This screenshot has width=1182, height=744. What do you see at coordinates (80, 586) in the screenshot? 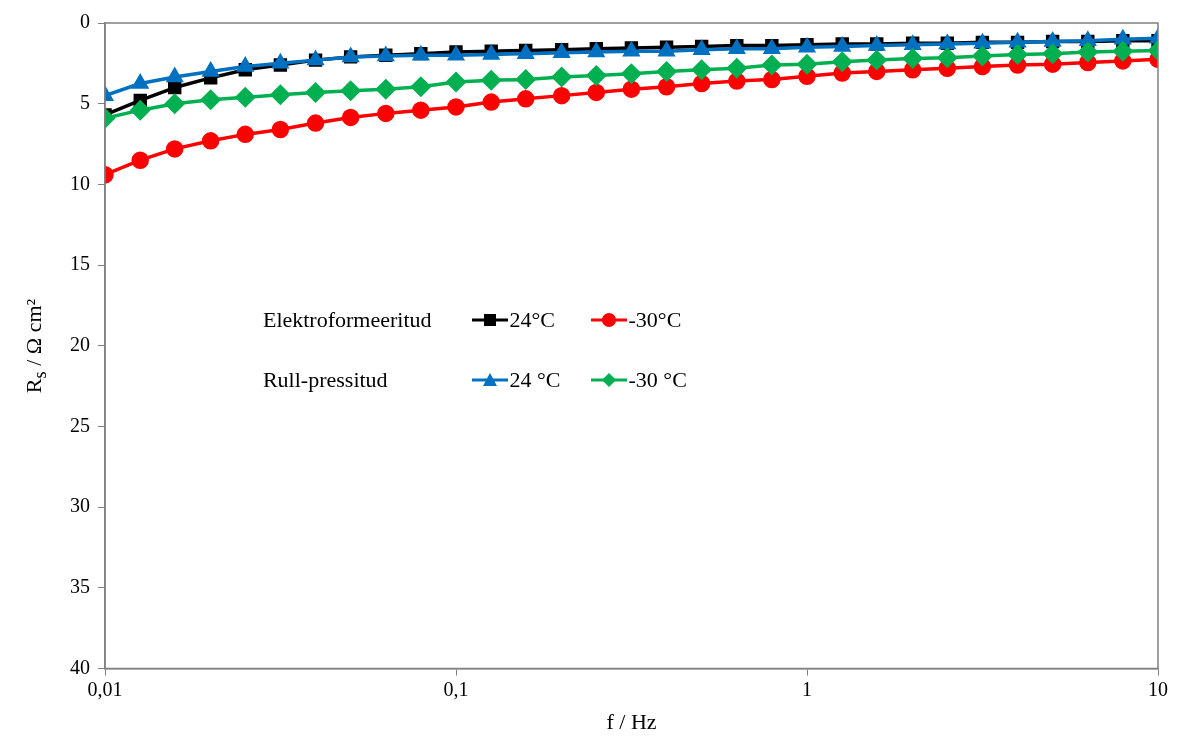
I see `y-tick-label: 35` at bounding box center [80, 586].